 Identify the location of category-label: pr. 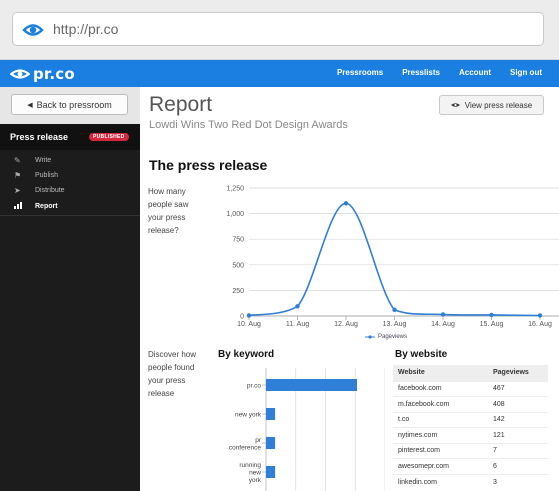
(258, 440).